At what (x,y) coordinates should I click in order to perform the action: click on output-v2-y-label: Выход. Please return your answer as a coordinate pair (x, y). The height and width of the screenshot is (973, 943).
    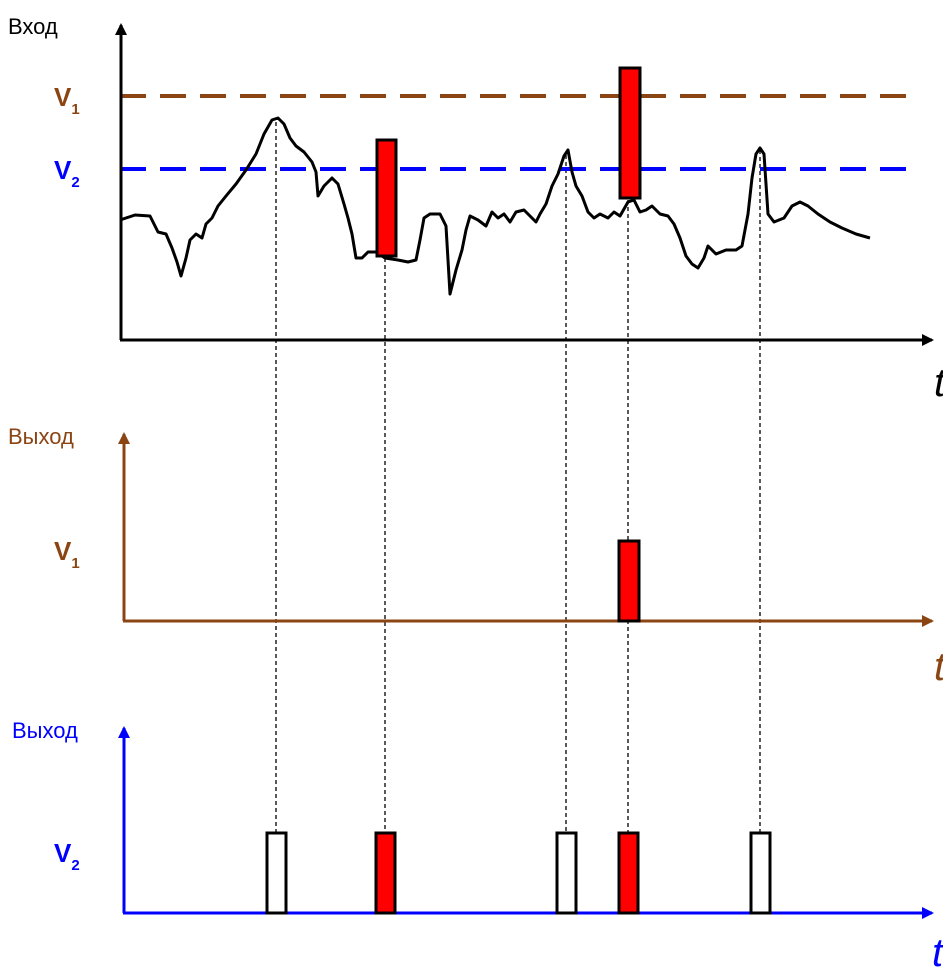
    Looking at the image, I should click on (45, 730).